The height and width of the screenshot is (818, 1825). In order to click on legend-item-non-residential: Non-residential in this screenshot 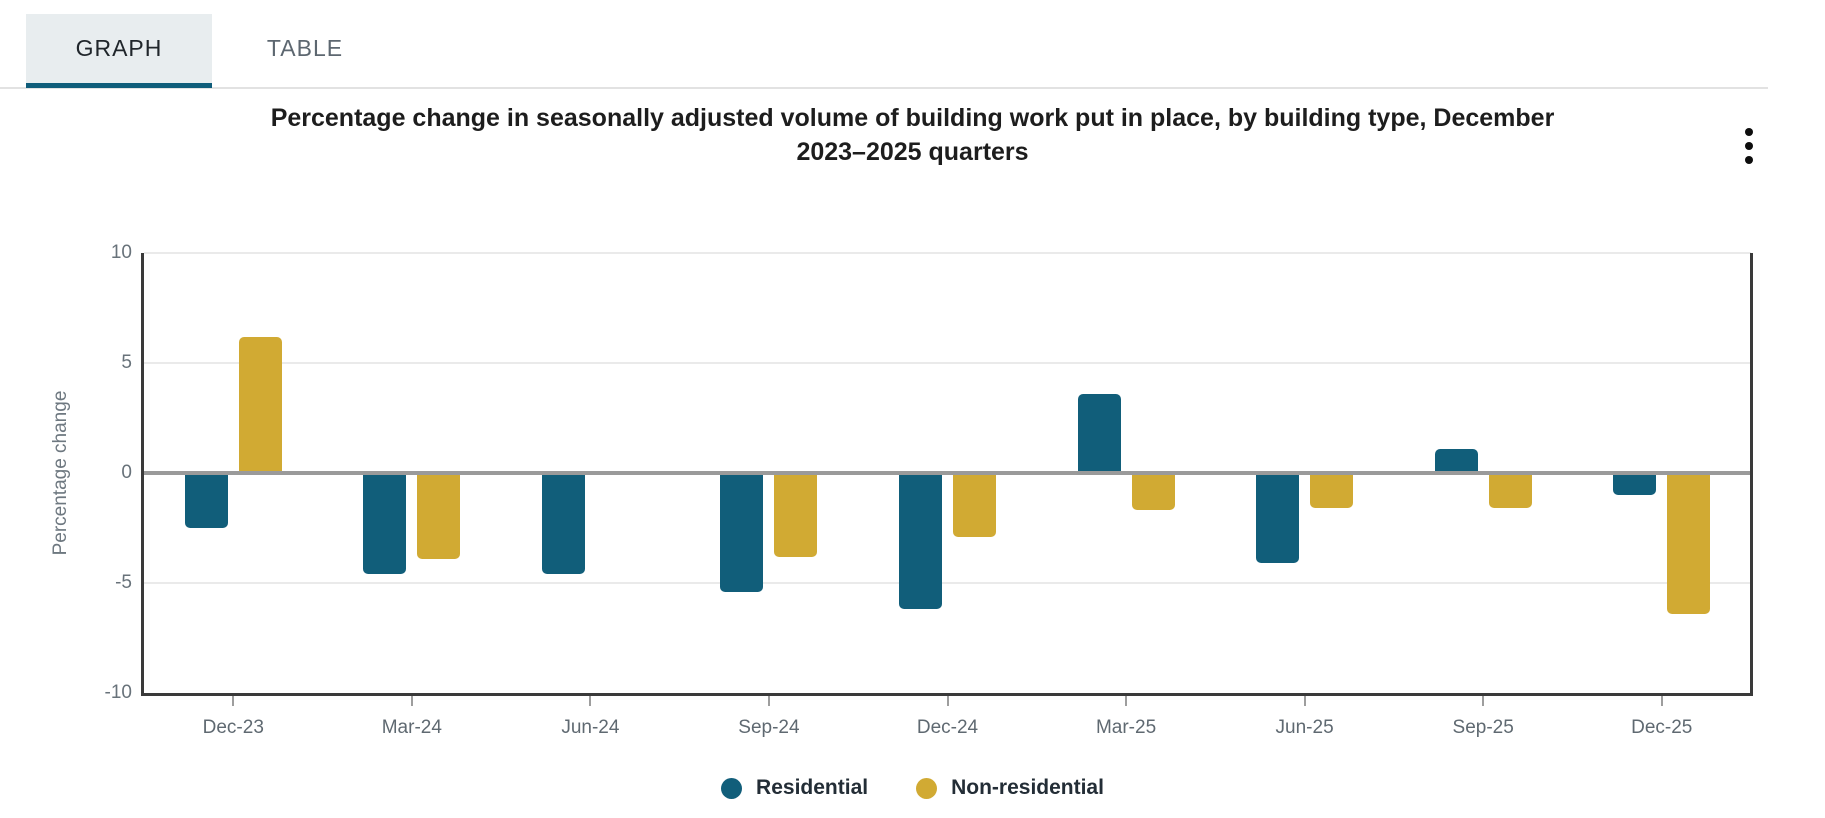, I will do `click(1010, 788)`.